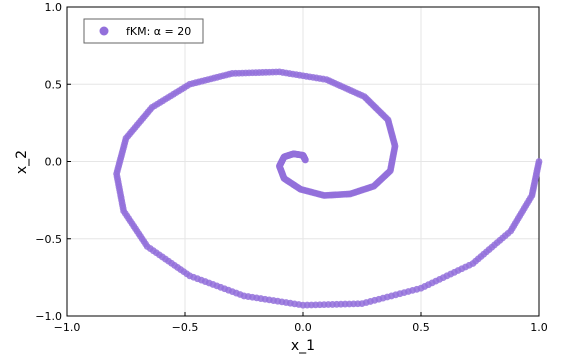  I want to click on x-tick-label: −1.0, so click(67, 327).